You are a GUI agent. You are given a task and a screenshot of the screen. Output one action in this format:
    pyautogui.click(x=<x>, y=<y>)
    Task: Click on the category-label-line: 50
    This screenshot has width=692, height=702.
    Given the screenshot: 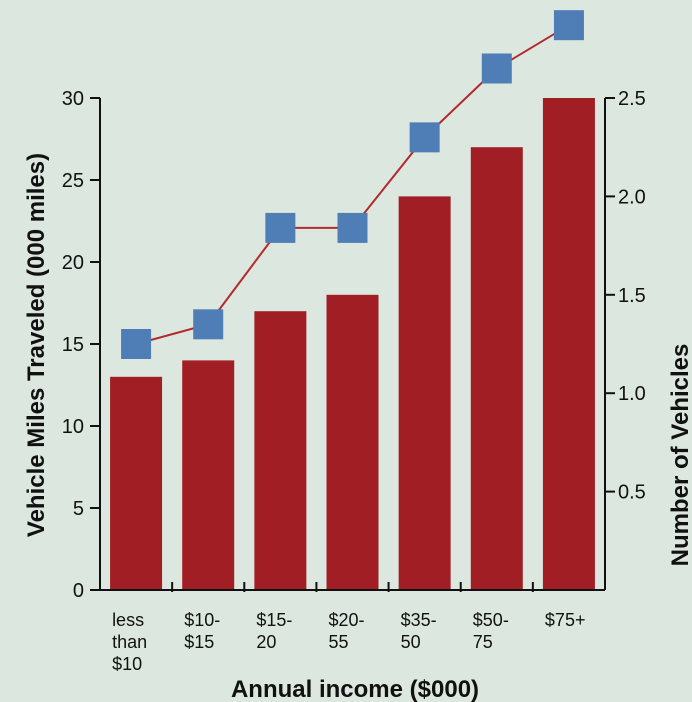 What is the action you would take?
    pyautogui.click(x=411, y=642)
    